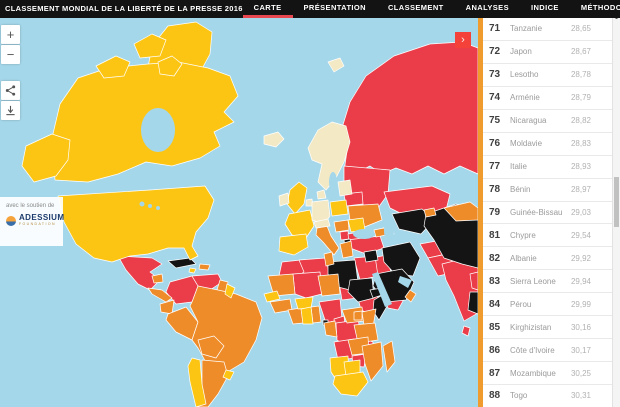 The image size is (620, 407). Describe the element at coordinates (495, 98) in the screenshot. I see `rank-number: 74` at that location.